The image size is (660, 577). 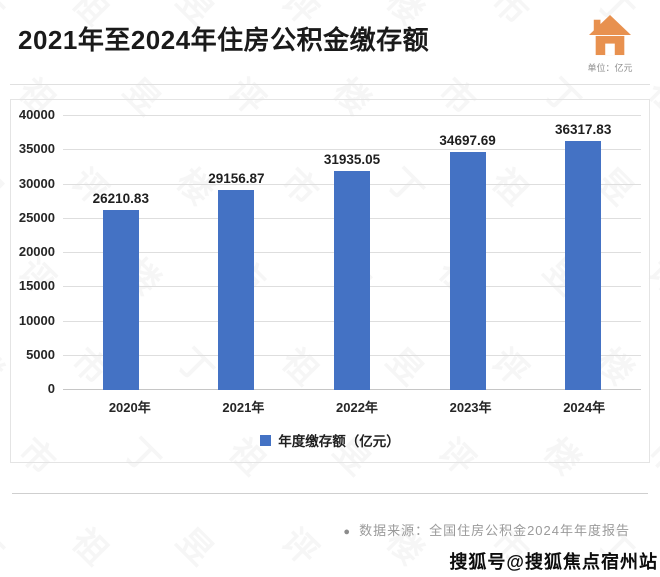 What do you see at coordinates (36, 149) in the screenshot?
I see `y-tick-label: 35000` at bounding box center [36, 149].